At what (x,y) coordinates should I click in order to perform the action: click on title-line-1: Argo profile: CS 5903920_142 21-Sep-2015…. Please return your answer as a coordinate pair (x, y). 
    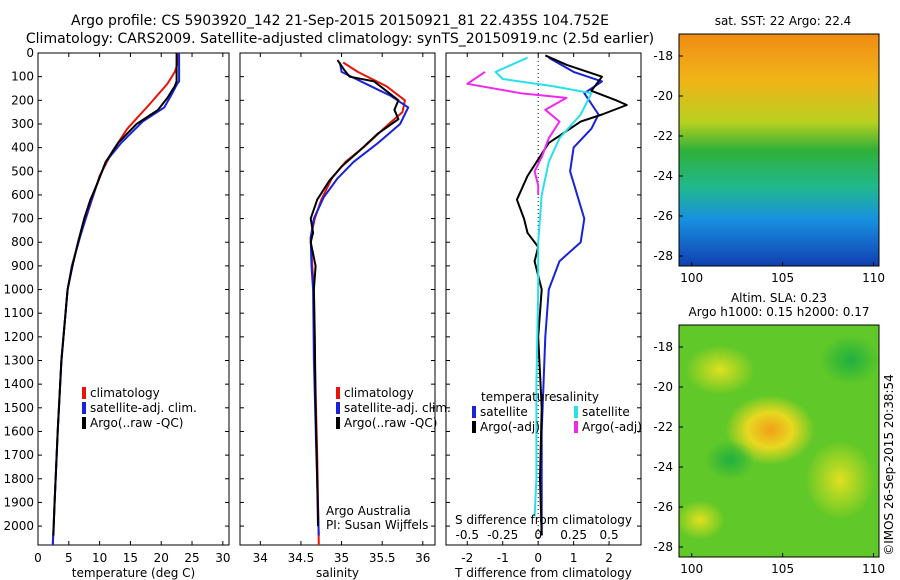
    Looking at the image, I should click on (340, 21).